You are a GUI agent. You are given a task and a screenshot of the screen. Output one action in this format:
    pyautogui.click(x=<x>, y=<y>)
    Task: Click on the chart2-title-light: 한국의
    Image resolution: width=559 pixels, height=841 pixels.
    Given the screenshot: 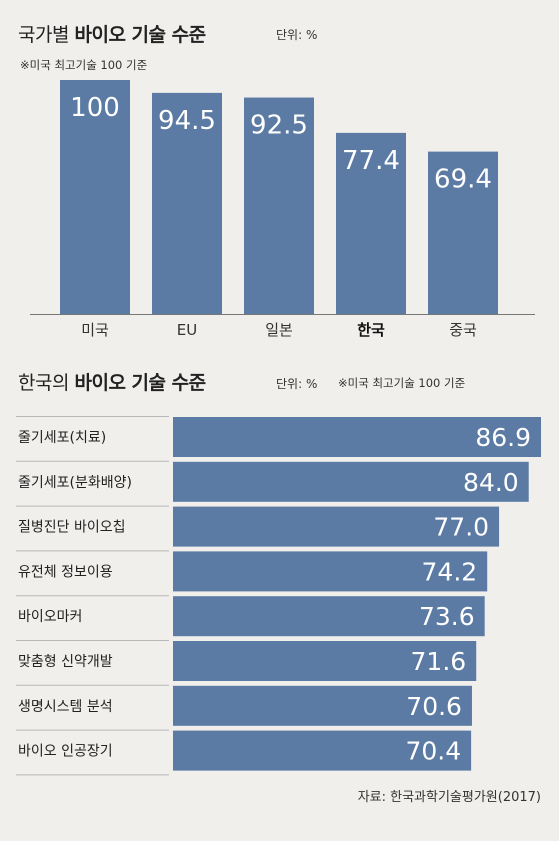 What is the action you would take?
    pyautogui.click(x=43, y=383)
    